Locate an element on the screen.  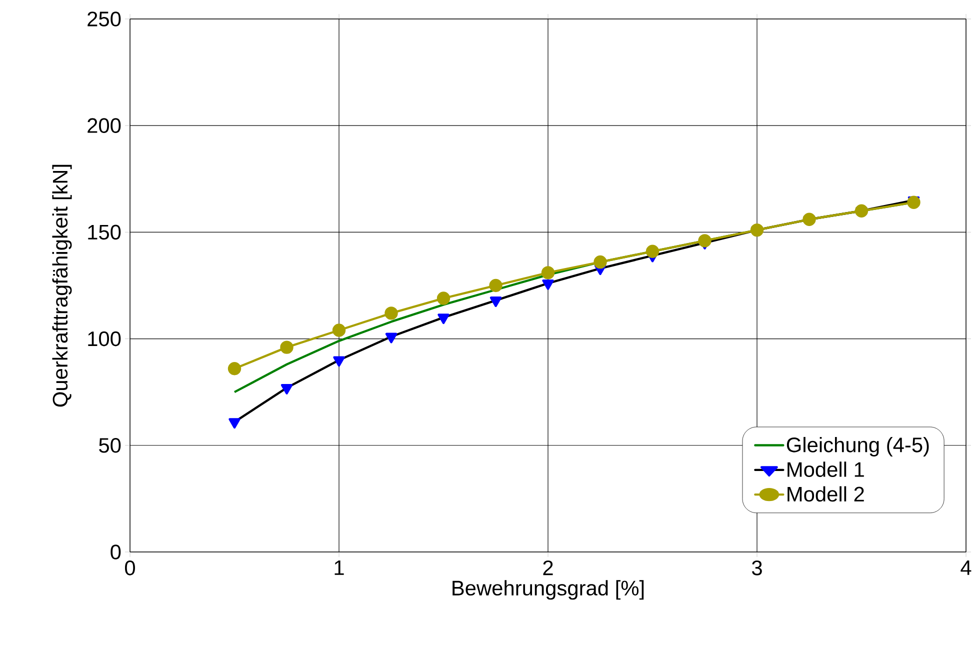
x-axis-title: Bewehrungsgrad [%] is located at coordinates (548, 590).